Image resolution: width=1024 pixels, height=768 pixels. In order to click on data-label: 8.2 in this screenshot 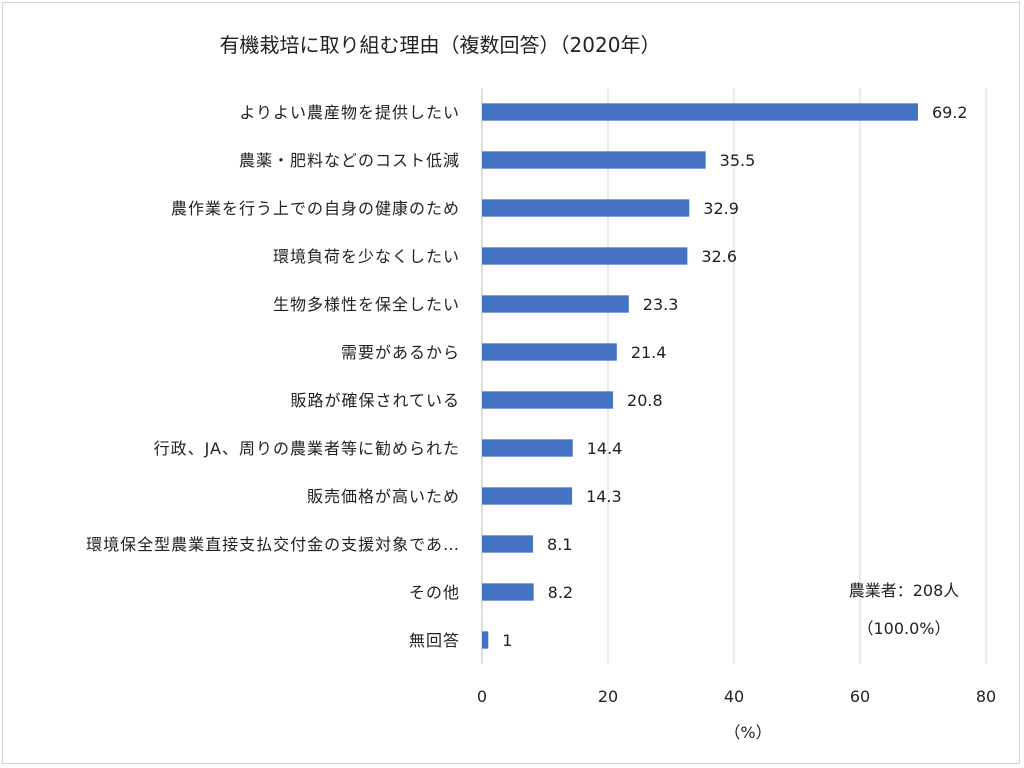, I will do `click(560, 592)`.